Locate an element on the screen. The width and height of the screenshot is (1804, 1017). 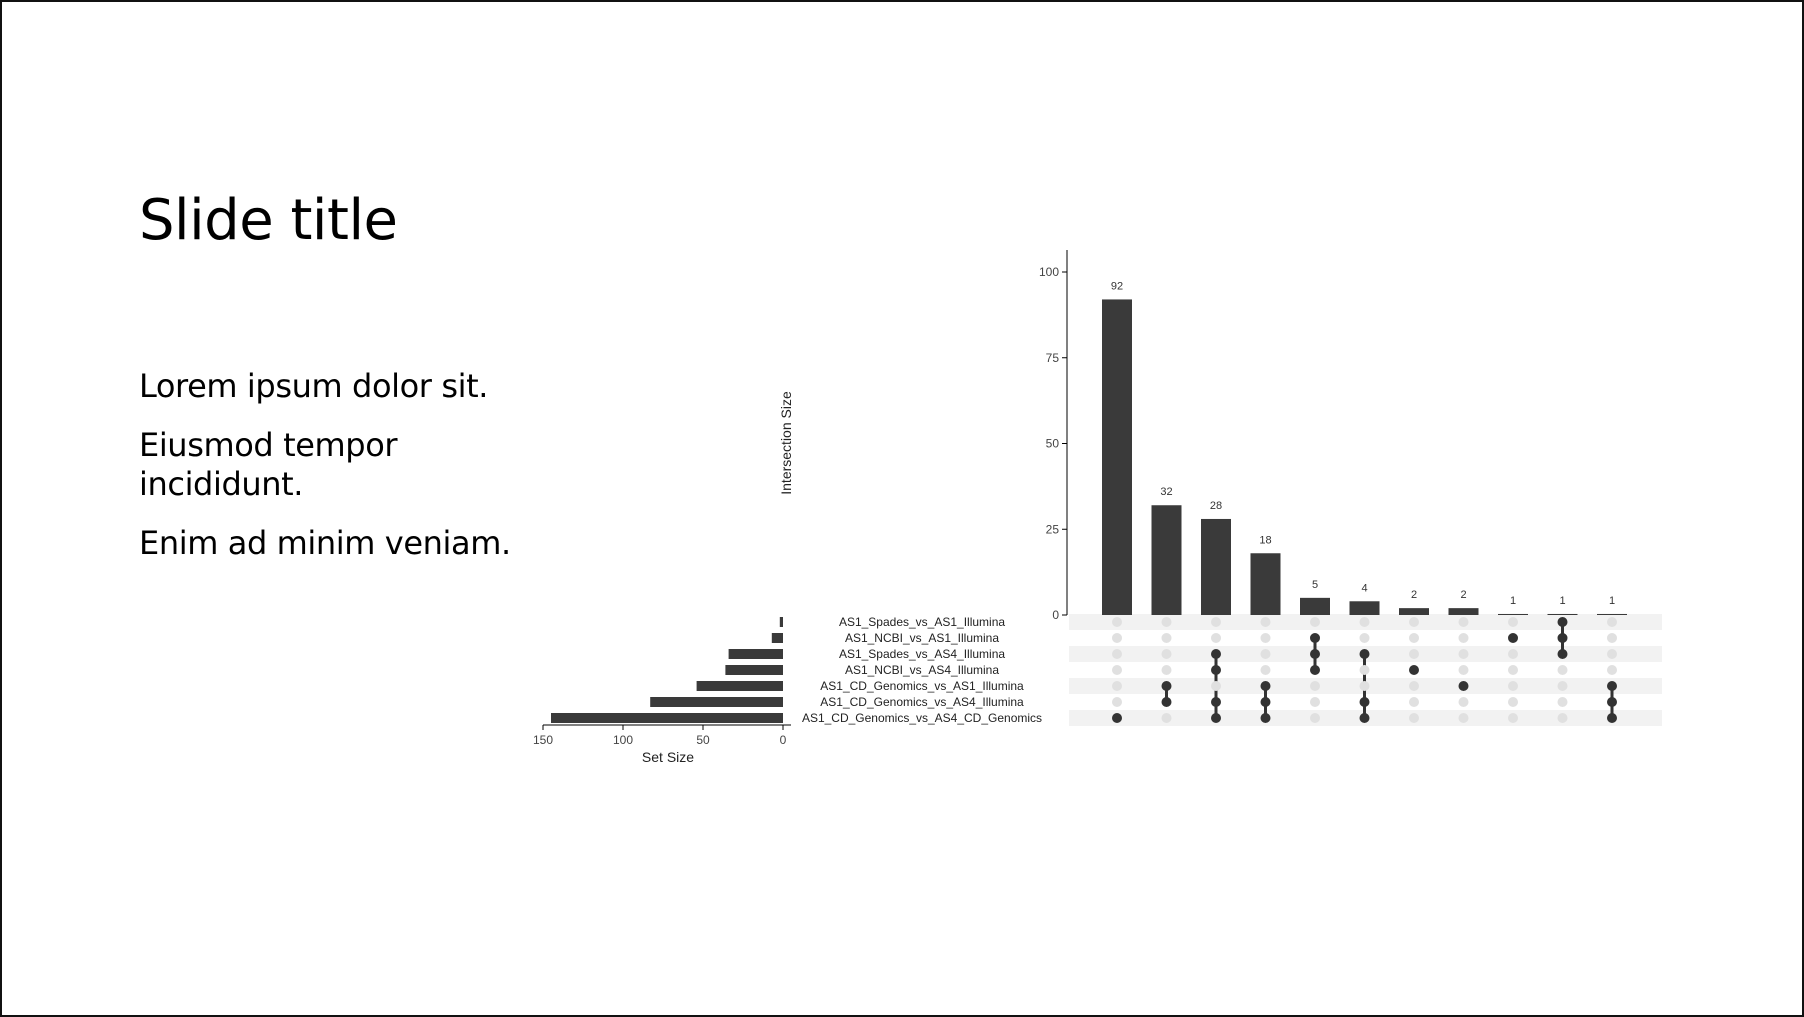
set-name-label: AS1_CD_Genomics_vs_AS1_Illumina is located at coordinates (922, 686).